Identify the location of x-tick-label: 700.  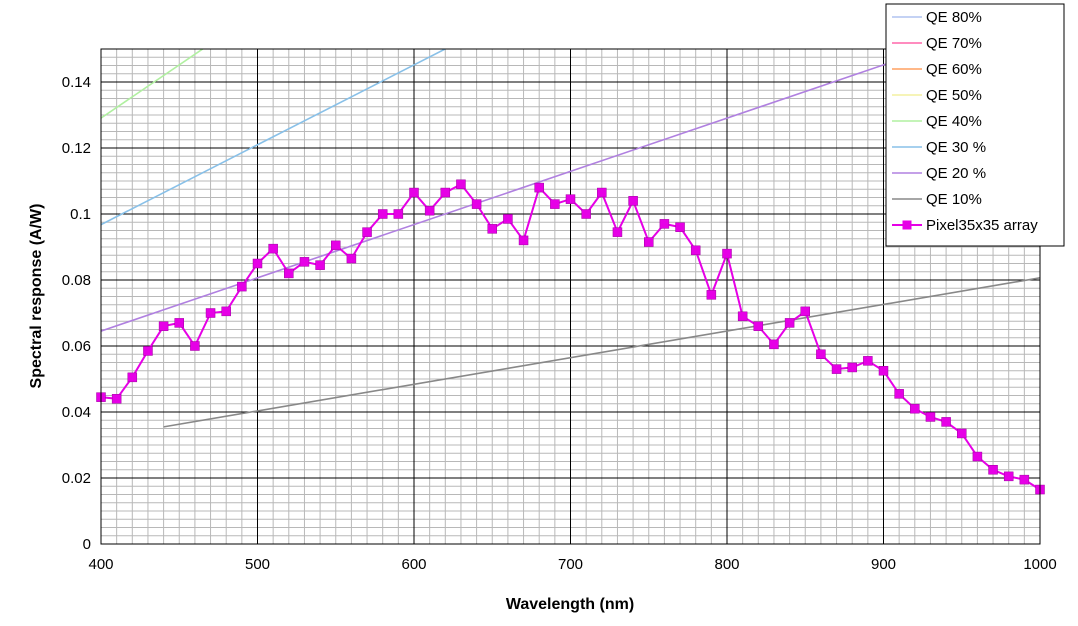
(570, 564).